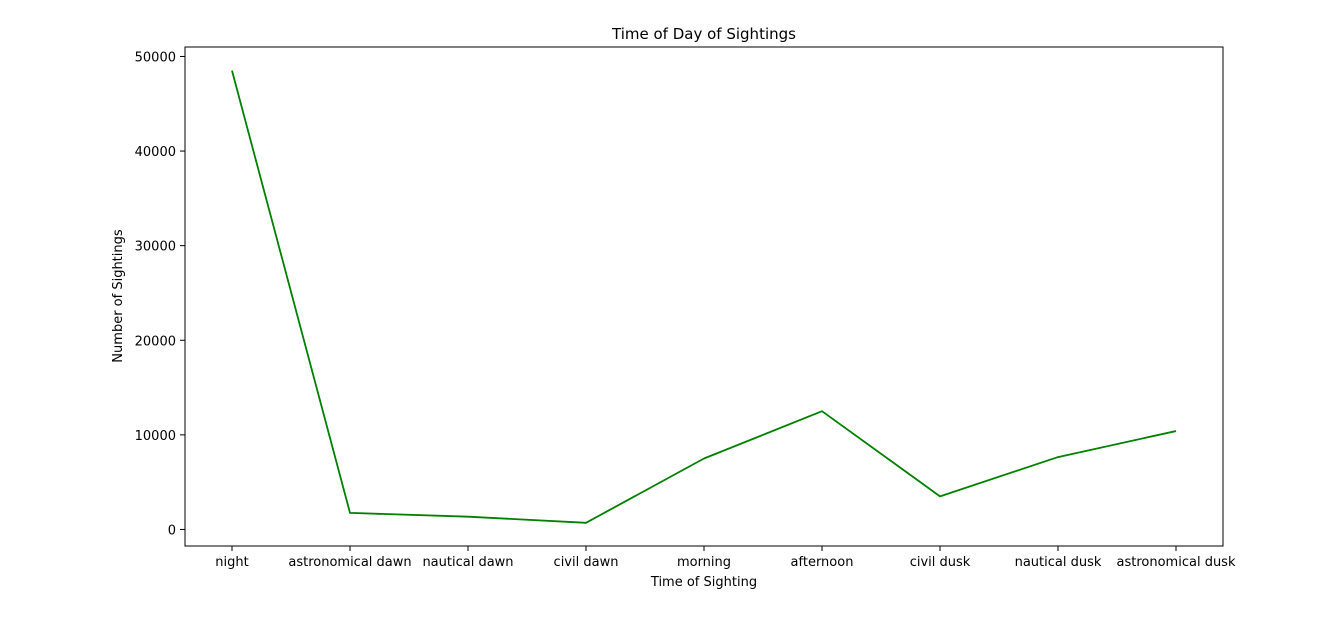 This screenshot has width=1340, height=621. What do you see at coordinates (155, 247) in the screenshot?
I see `y-tick-label: 30000` at bounding box center [155, 247].